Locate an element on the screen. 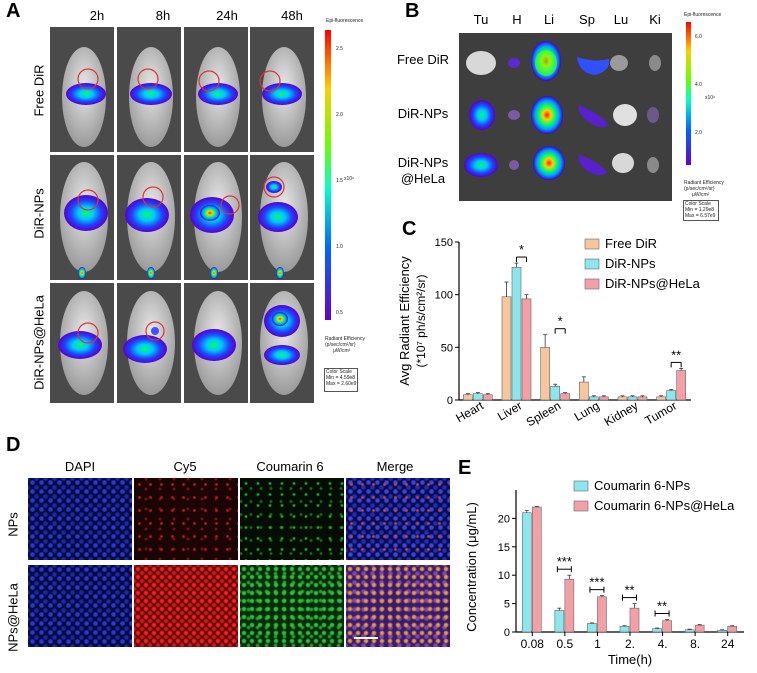  y-axis-label: Avg Radiant Efficiency is located at coordinates (404, 321).